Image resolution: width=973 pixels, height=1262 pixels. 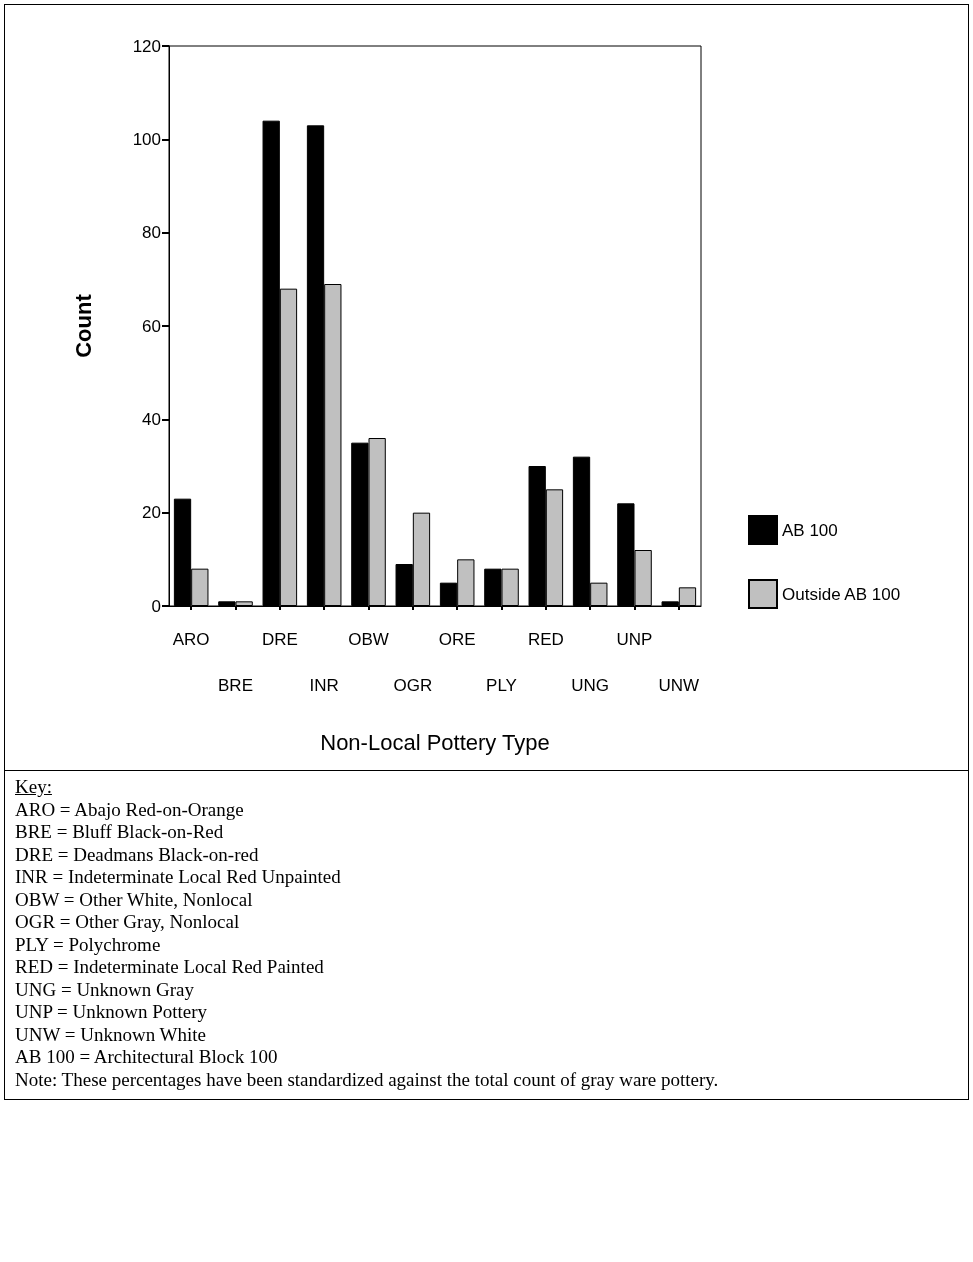 I want to click on text: ARO = Abajo Red-on-Orange, so click(x=130, y=809).